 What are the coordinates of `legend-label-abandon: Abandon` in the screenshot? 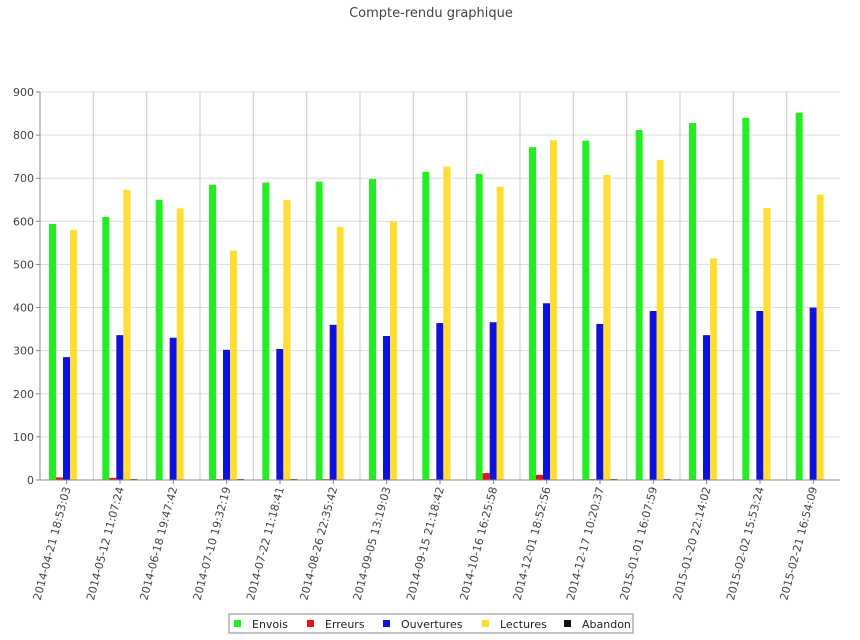 It's located at (606, 624).